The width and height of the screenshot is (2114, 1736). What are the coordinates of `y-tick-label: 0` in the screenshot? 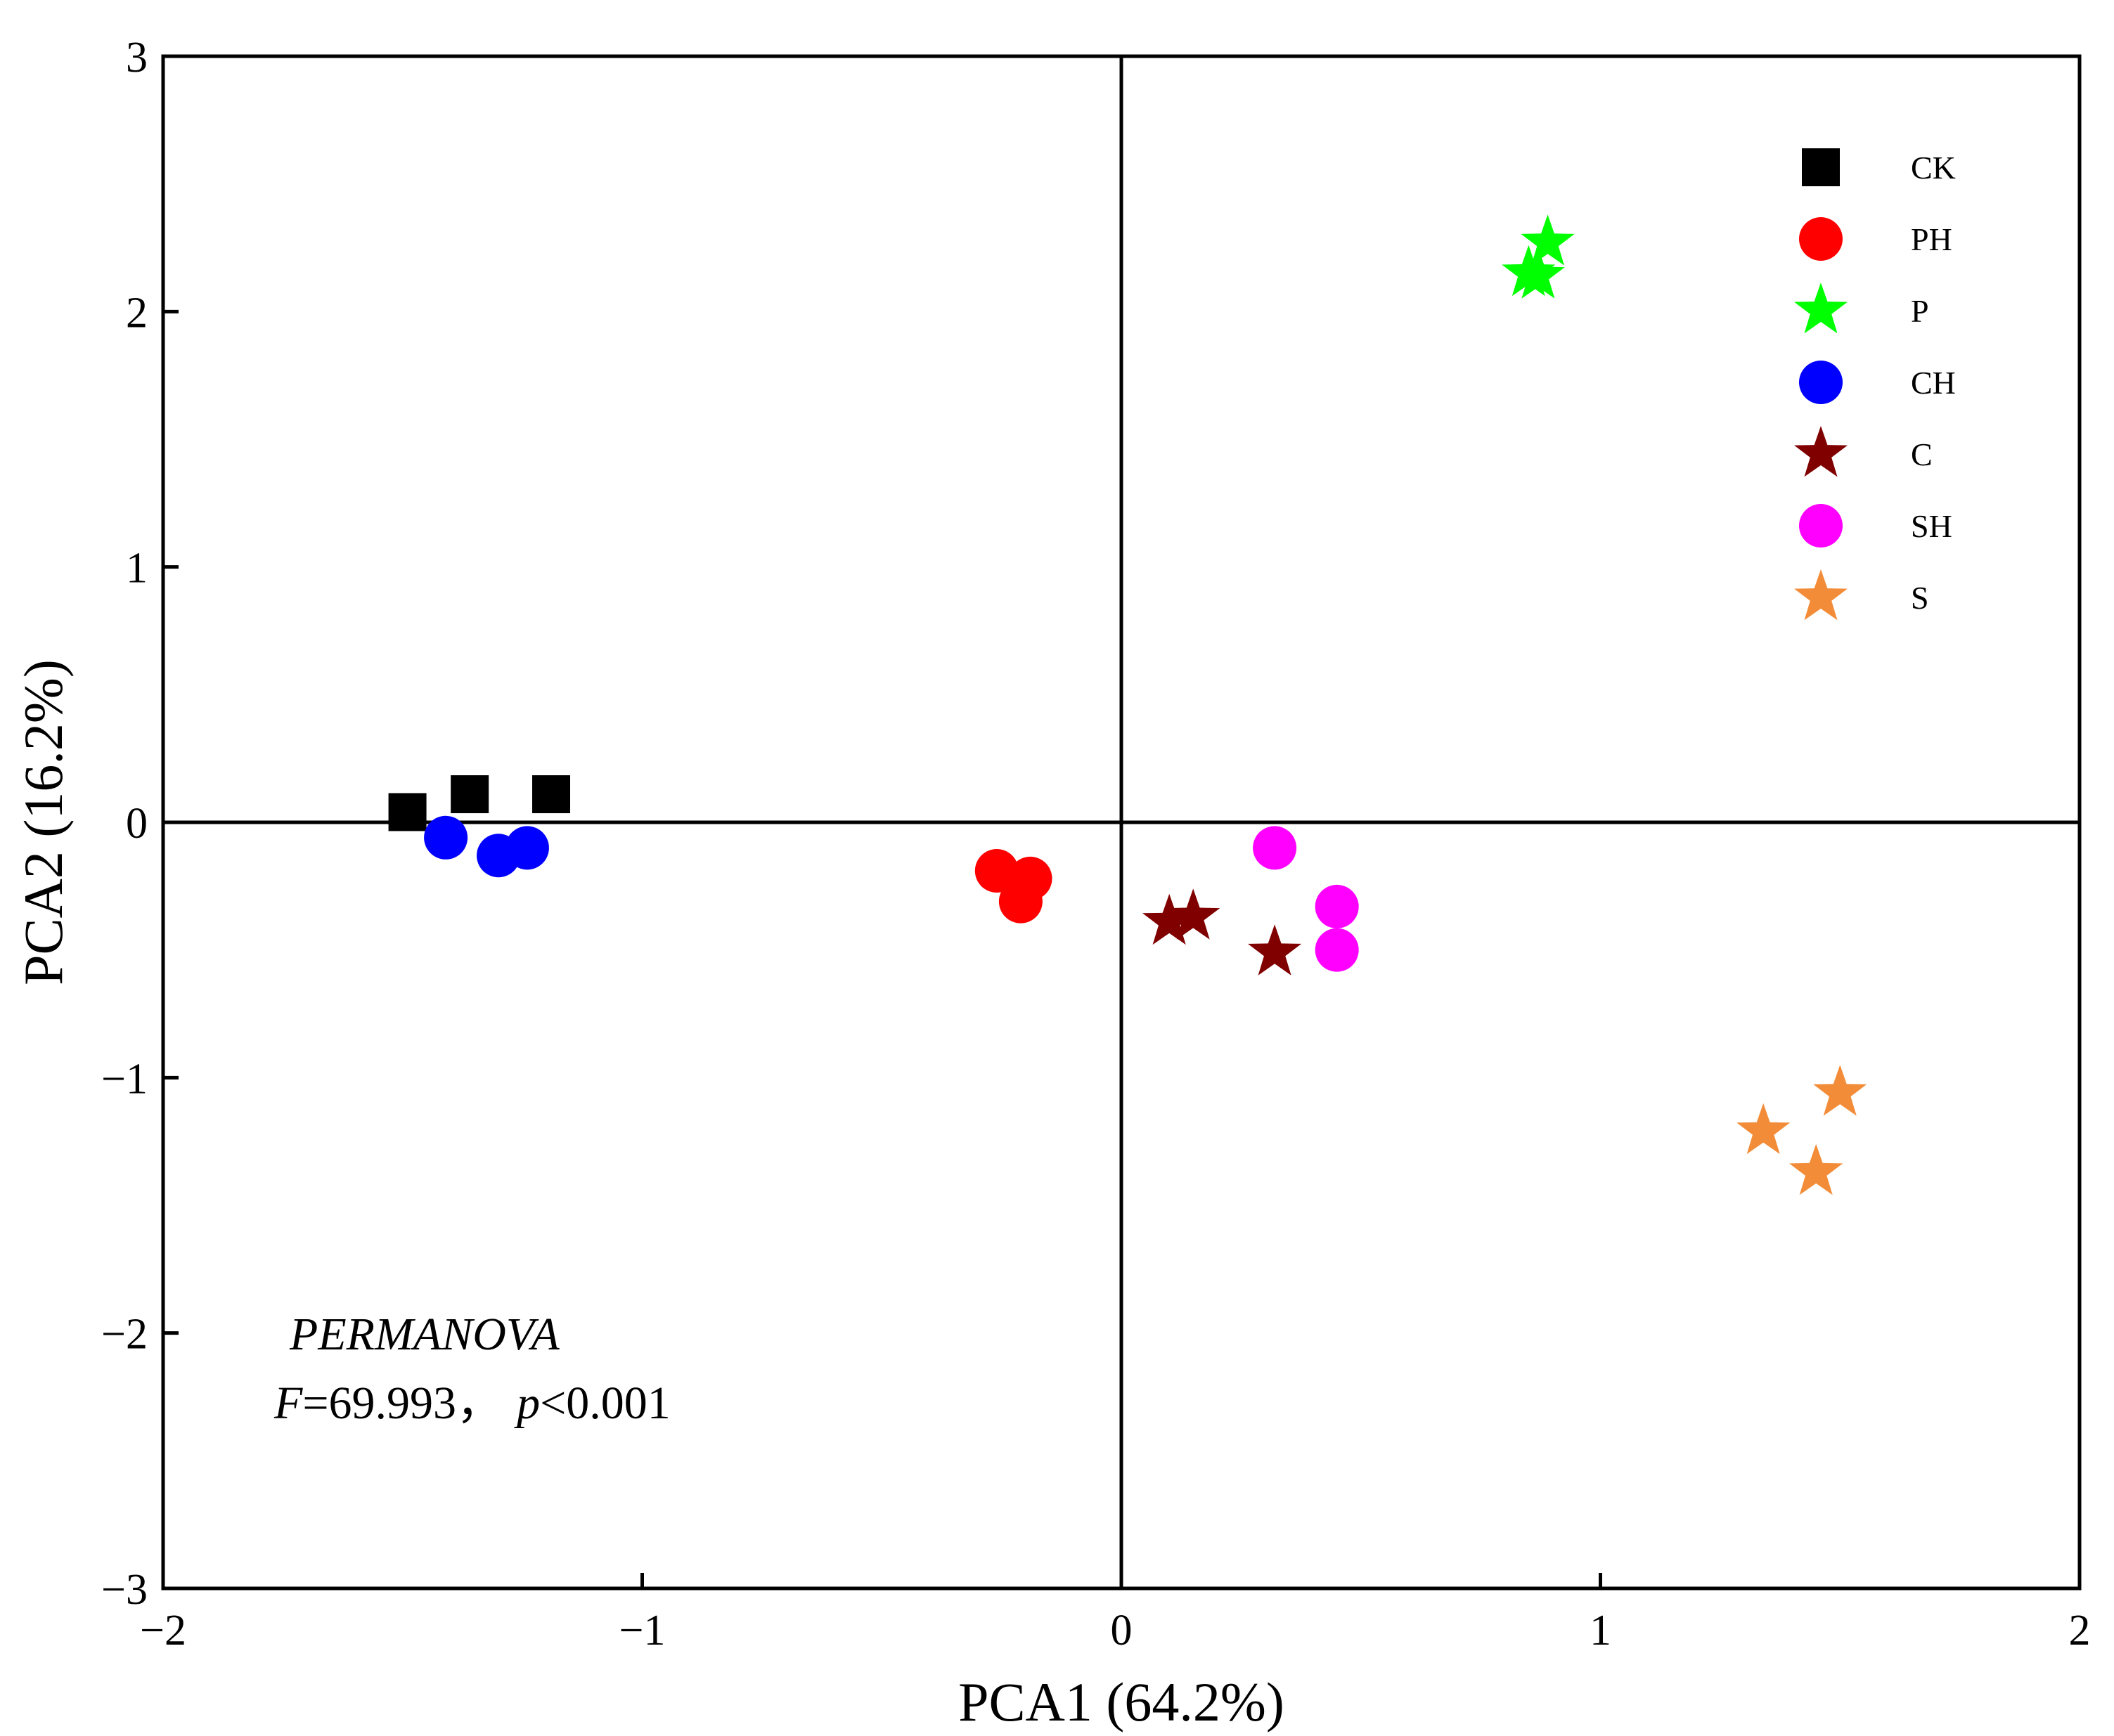 It's located at (137, 824).